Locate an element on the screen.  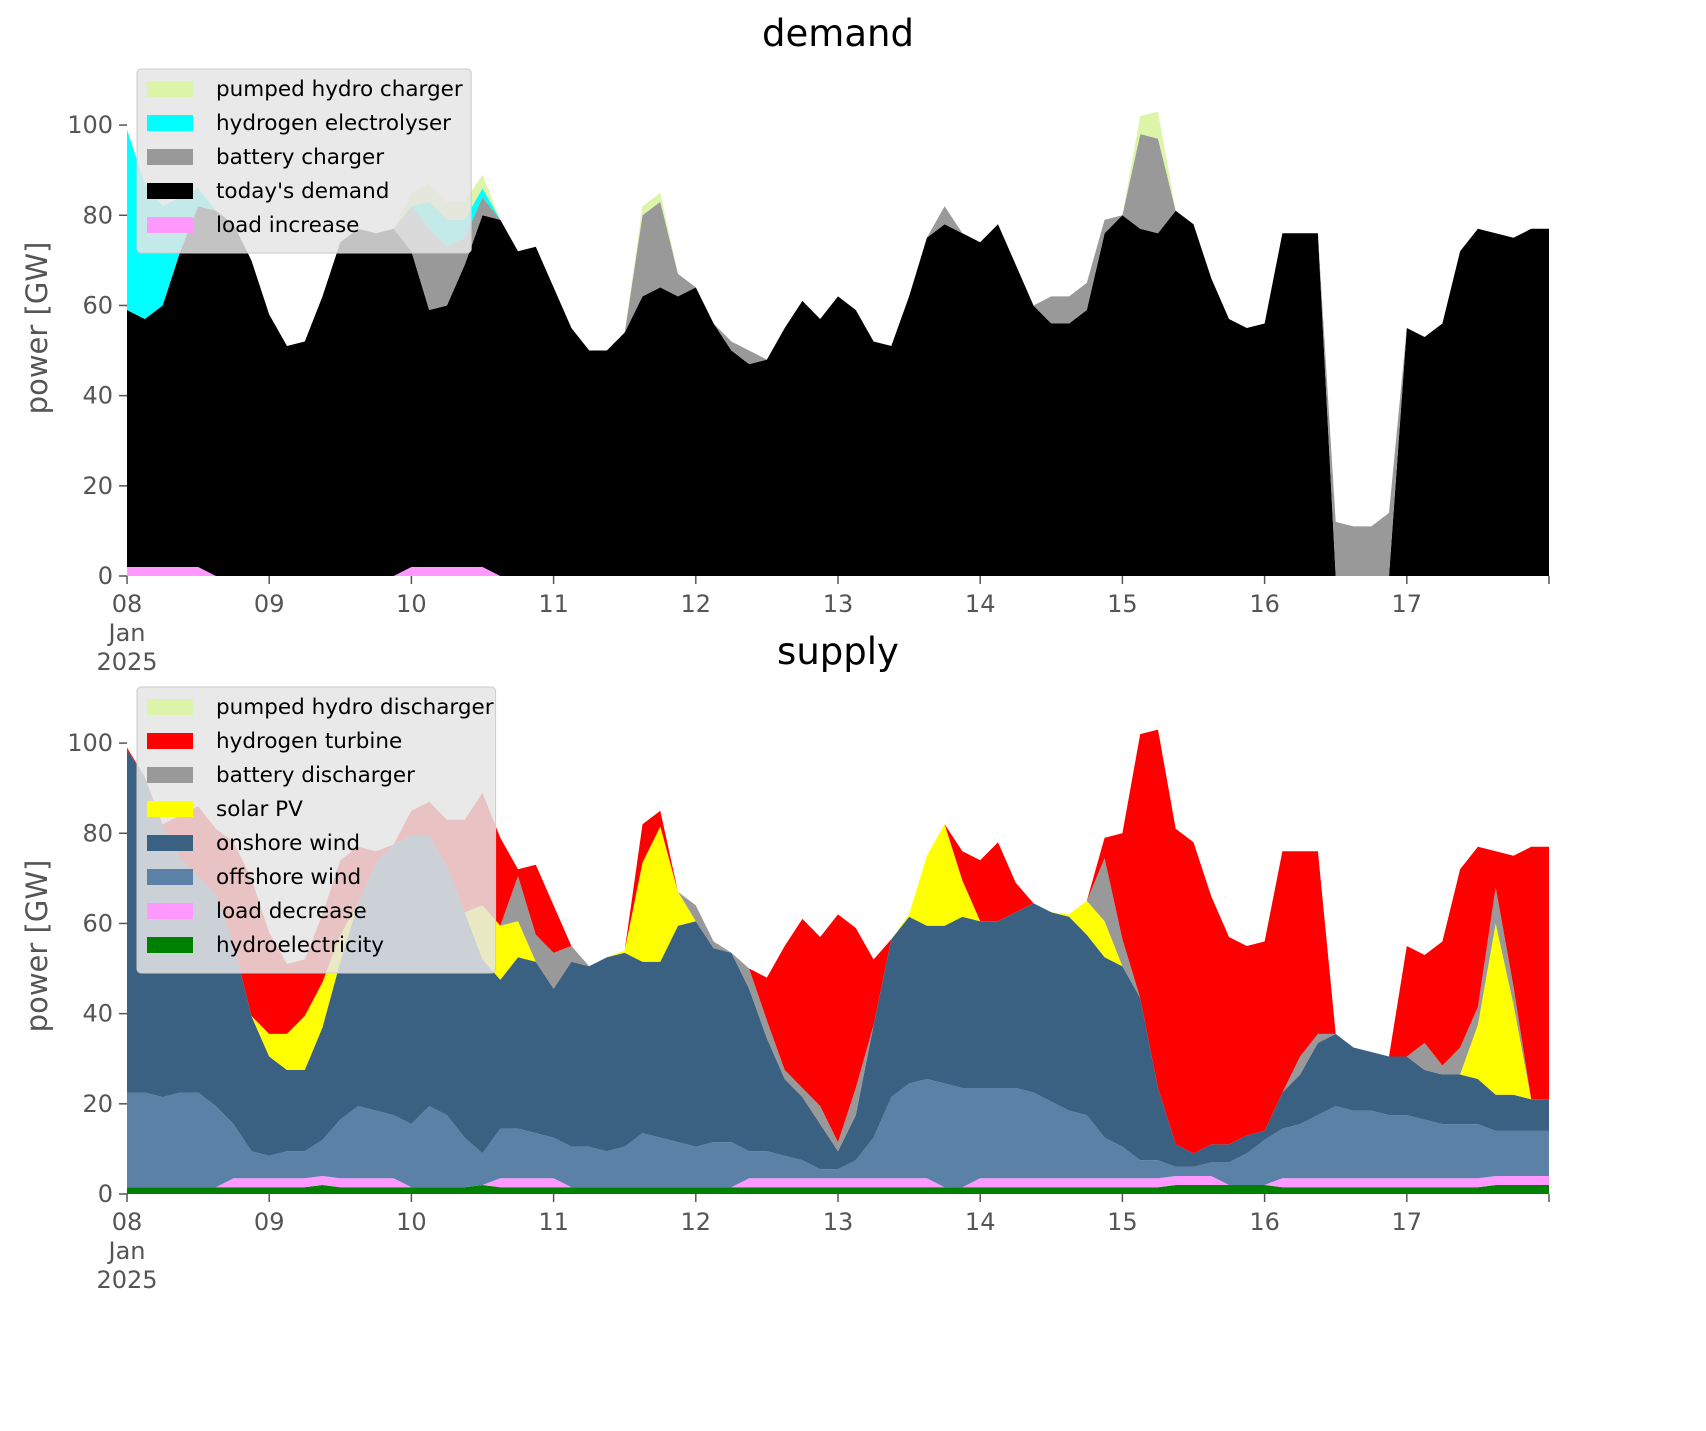
legend-label: hydrogen electrolyser is located at coordinates (333, 123).